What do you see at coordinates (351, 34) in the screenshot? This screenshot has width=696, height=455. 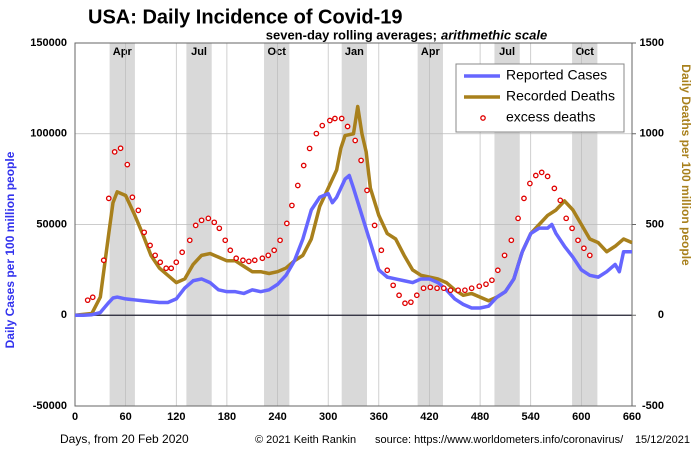 I see `subtitle: seven-day rolling averages;` at bounding box center [351, 34].